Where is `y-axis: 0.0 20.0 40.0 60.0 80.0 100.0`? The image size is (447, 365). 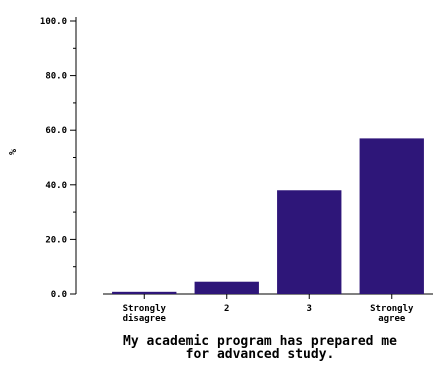 y-axis: 0.0 20.0 40.0 60.0 80.0 100.0 is located at coordinates (58, 158).